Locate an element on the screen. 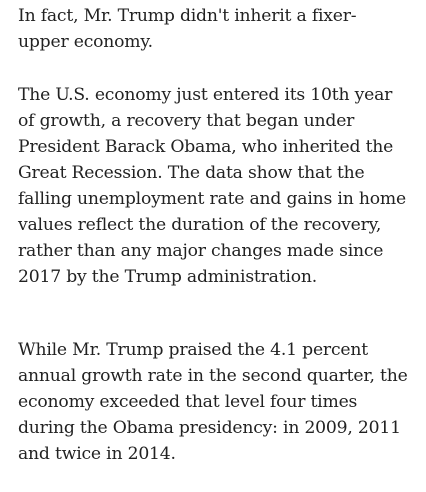 The width and height of the screenshot is (426, 492). paragraph-2-line-8: 2017 by the Trump administration. is located at coordinates (167, 277).